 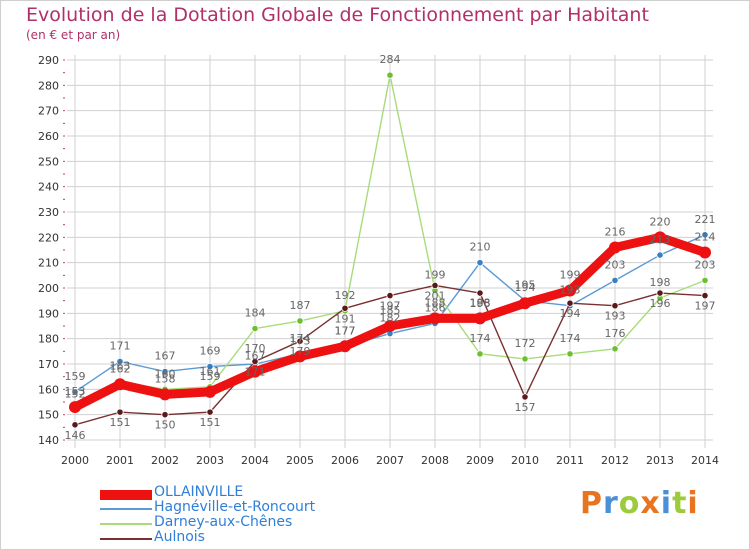 What do you see at coordinates (48, 237) in the screenshot?
I see `y-tick-label: 220` at bounding box center [48, 237].